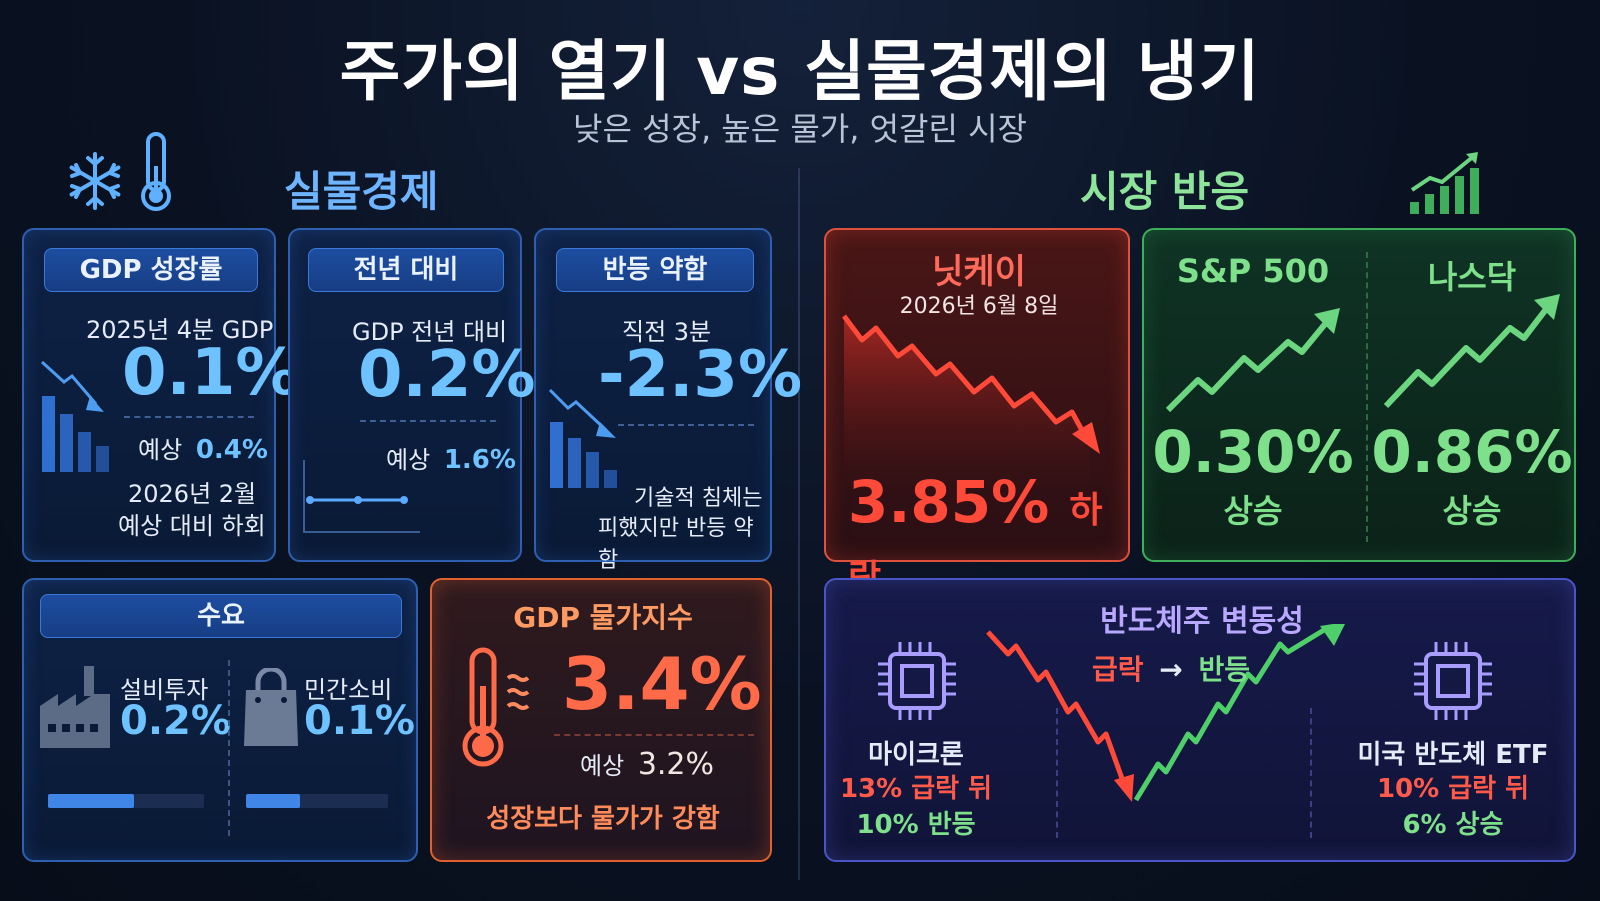  I want to click on semis-flow-to: 반등, so click(1224, 669).